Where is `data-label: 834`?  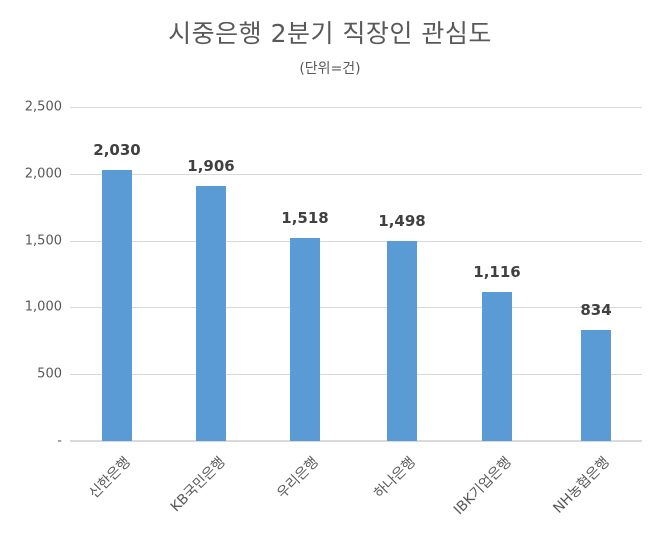
data-label: 834 is located at coordinates (596, 309).